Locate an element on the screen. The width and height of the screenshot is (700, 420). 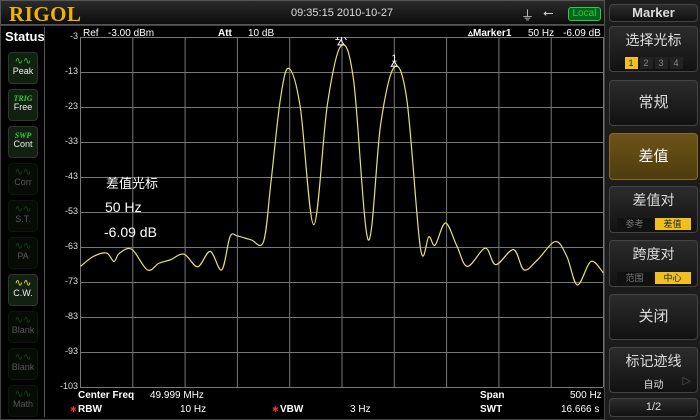
y-tick-label: -103 is located at coordinates (68, 386).